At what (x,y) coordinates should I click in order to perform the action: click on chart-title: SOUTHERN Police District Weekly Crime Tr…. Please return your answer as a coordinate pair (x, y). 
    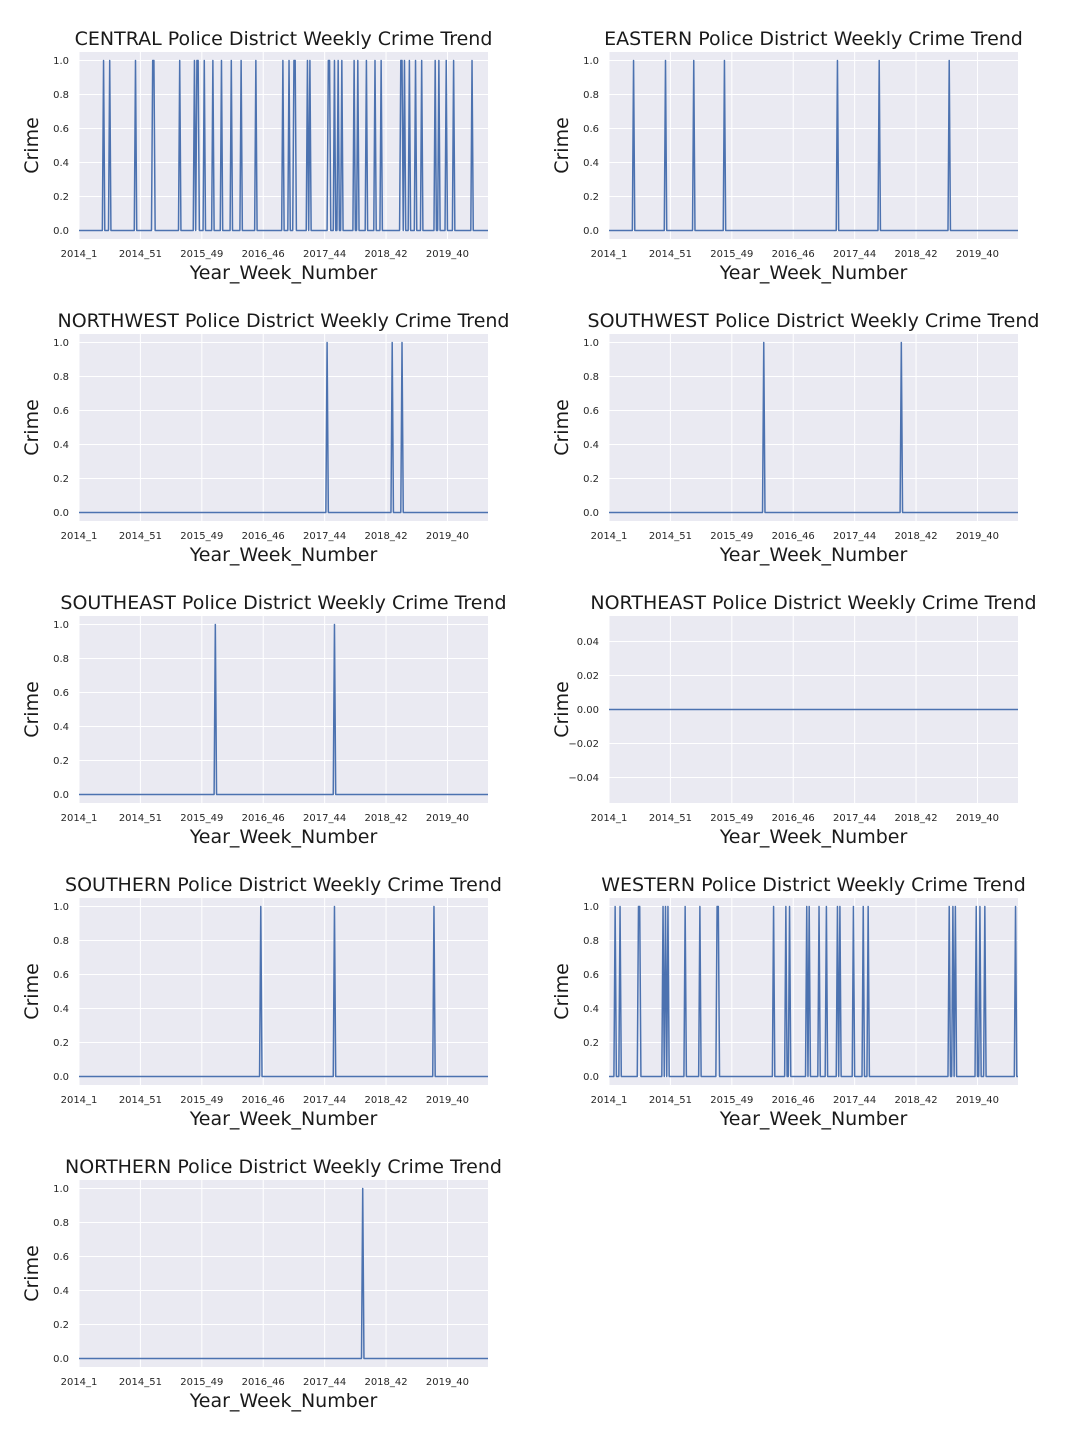
    Looking at the image, I should click on (283, 885).